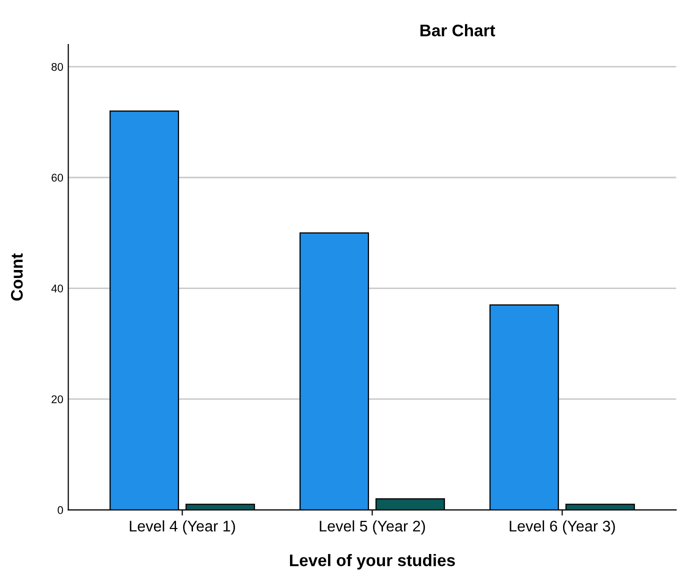 The width and height of the screenshot is (683, 571). What do you see at coordinates (182, 527) in the screenshot?
I see `x-tick-label: Level 4 (Year 1)` at bounding box center [182, 527].